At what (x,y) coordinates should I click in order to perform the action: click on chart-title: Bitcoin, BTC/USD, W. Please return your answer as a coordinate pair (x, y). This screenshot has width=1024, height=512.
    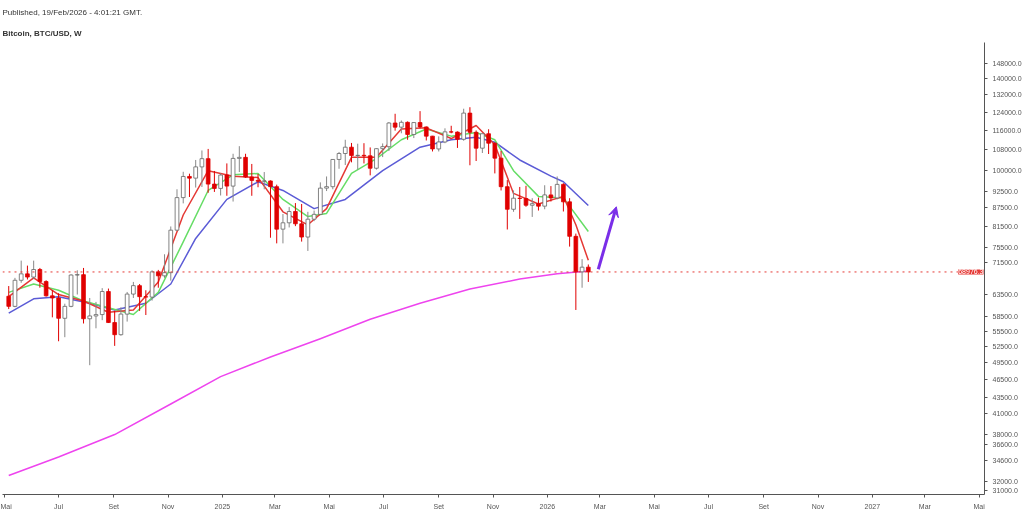
    Looking at the image, I should click on (42, 33).